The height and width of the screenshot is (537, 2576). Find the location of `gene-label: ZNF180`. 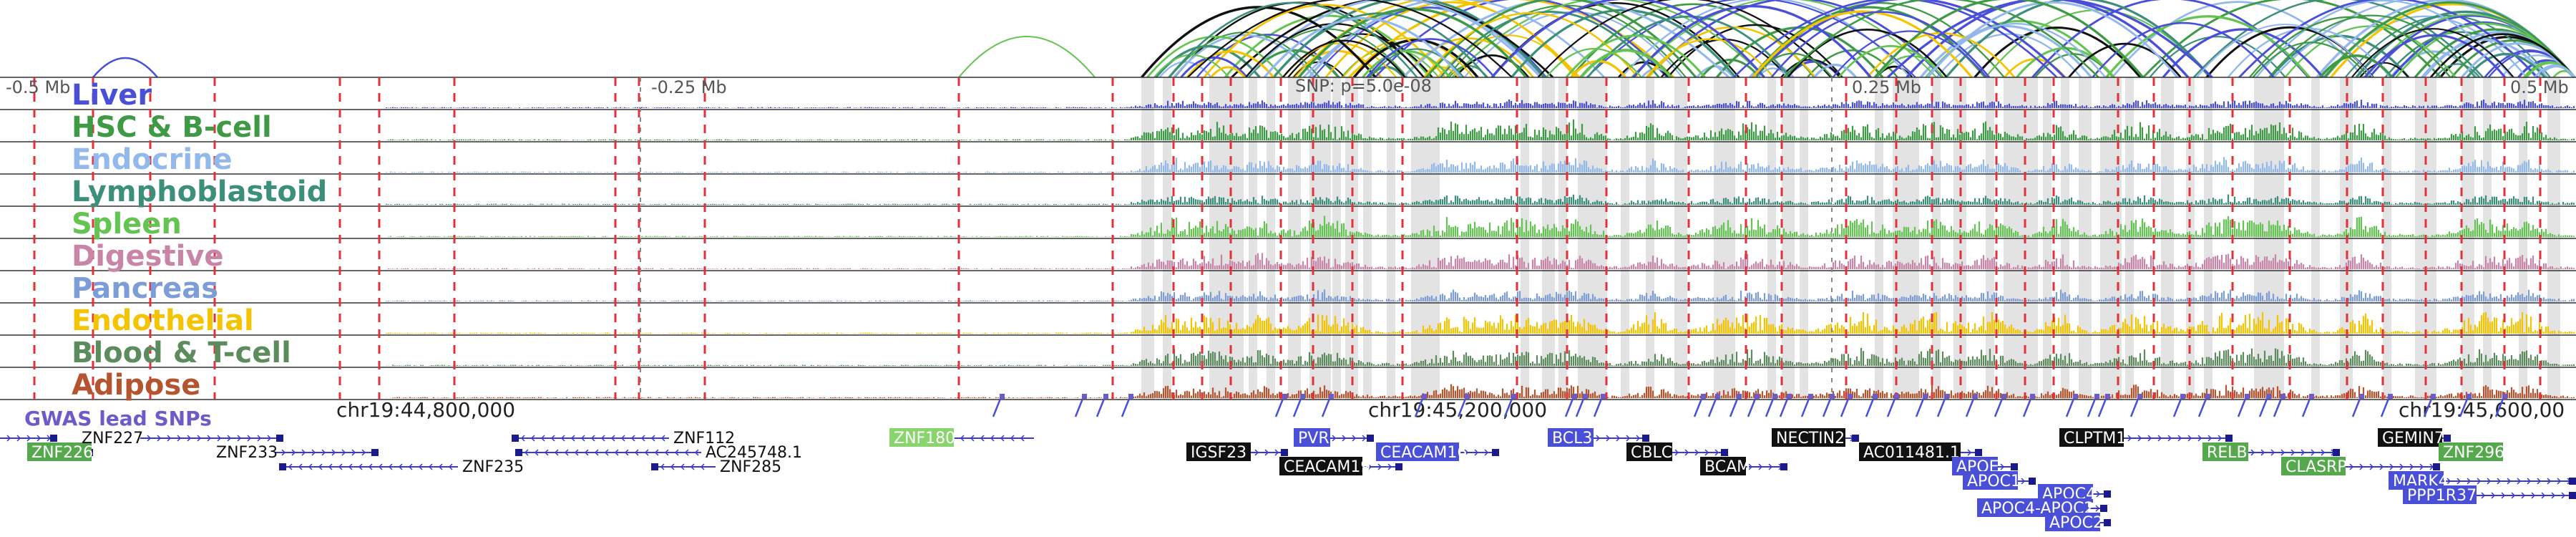

gene-label: ZNF180 is located at coordinates (924, 439).